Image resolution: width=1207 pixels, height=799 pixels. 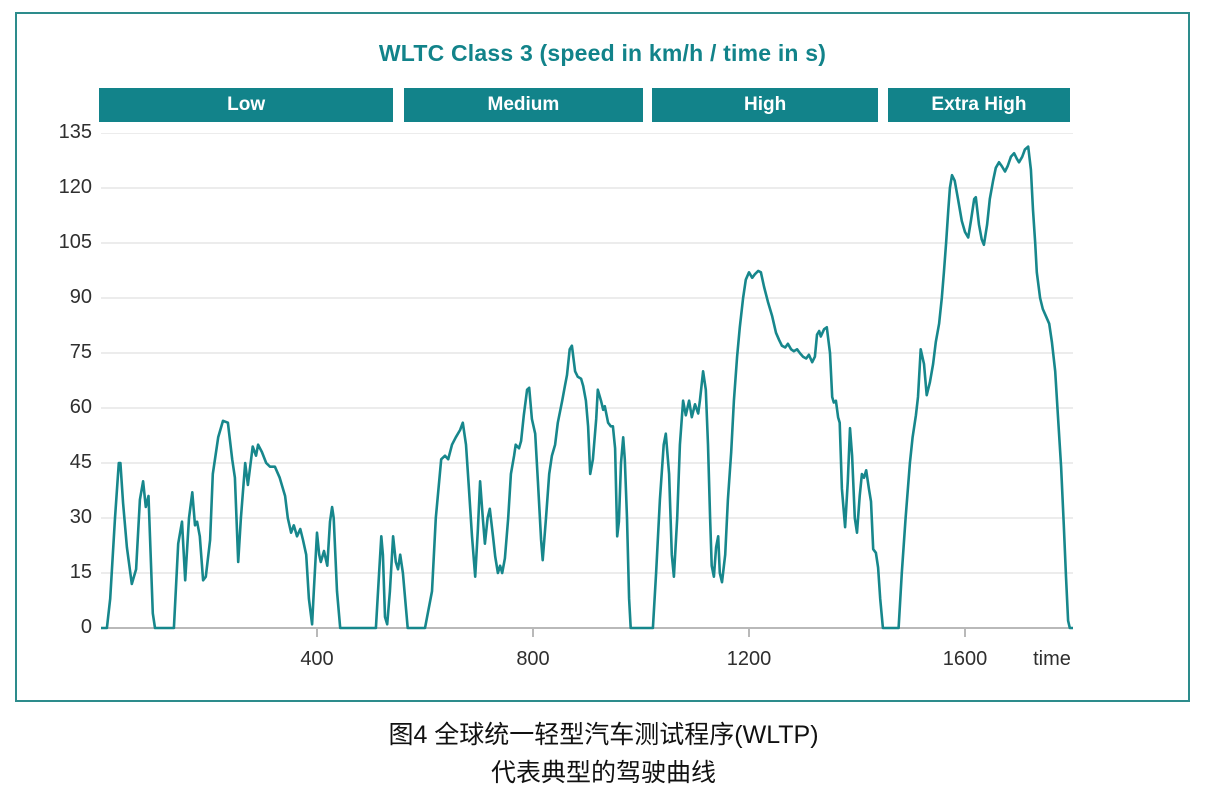 What do you see at coordinates (75, 242) in the screenshot?
I see `y-axis-tick-label-105: 105` at bounding box center [75, 242].